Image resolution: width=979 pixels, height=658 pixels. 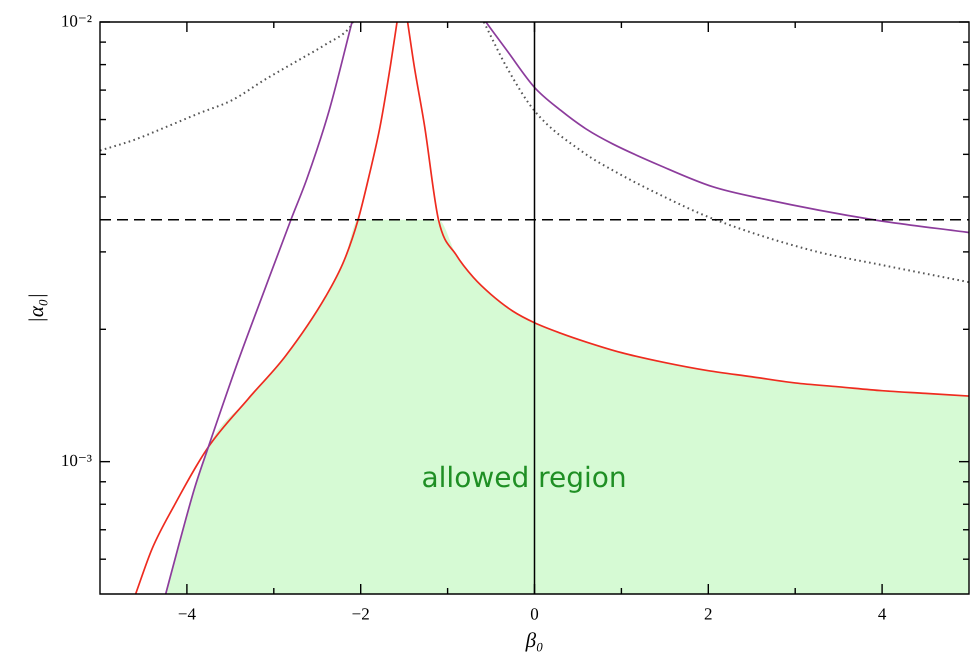 What do you see at coordinates (187, 614) in the screenshot?
I see `x-tick-label: −4` at bounding box center [187, 614].